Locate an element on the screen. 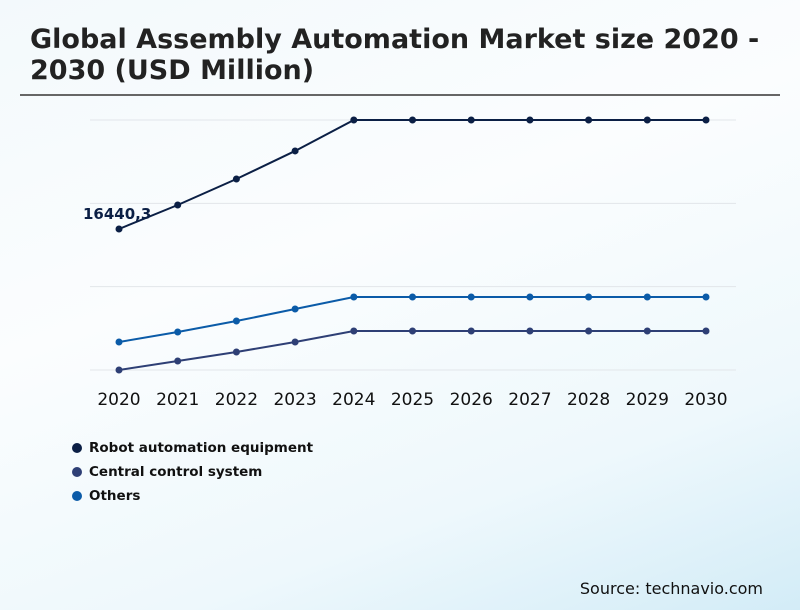 This screenshot has width=800, height=610. legend-label: Central control system is located at coordinates (176, 472).